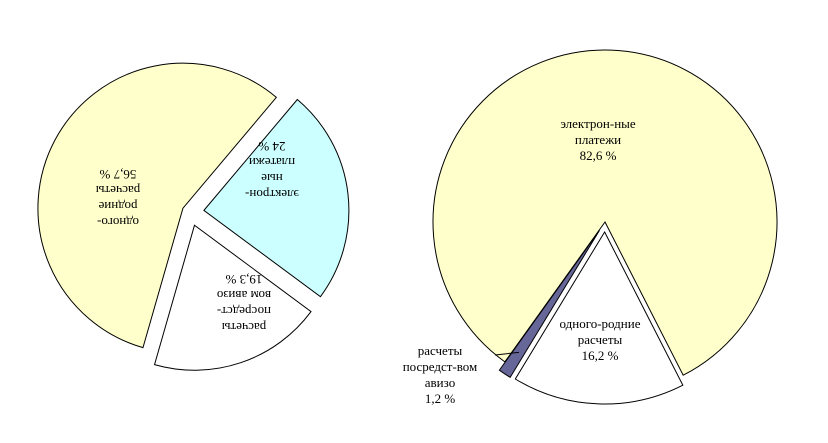  What do you see at coordinates (272, 146) in the screenshot?
I see `value-label: 24 %` at bounding box center [272, 146].